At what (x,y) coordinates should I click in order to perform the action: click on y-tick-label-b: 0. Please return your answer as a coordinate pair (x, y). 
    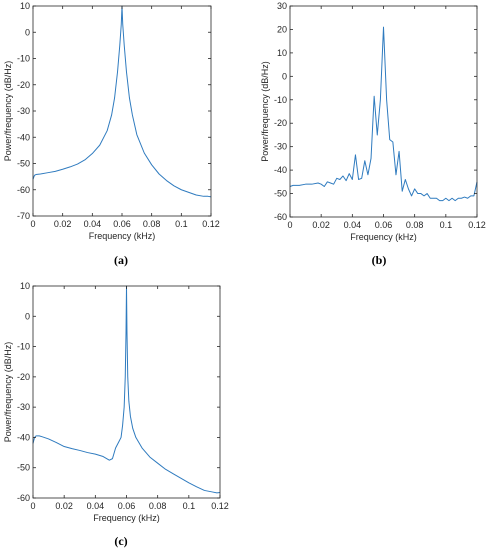
    Looking at the image, I should click on (284, 76).